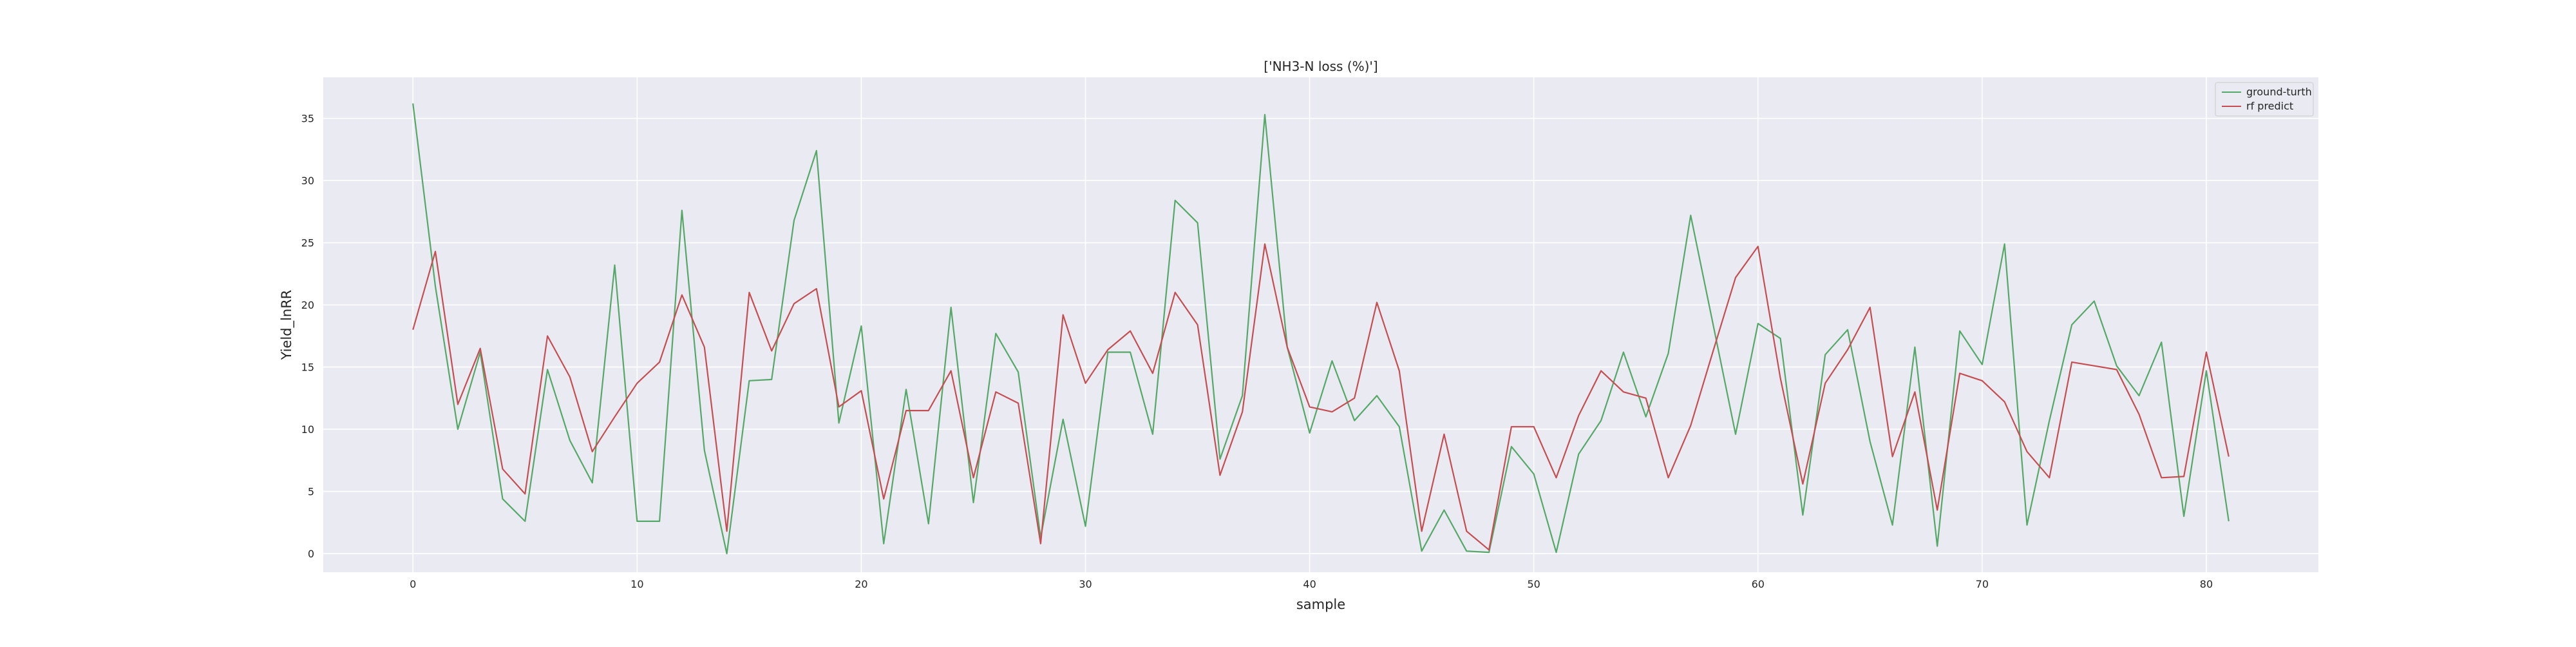 This screenshot has width=2576, height=647. I want to click on x-tick-label: 0, so click(413, 584).